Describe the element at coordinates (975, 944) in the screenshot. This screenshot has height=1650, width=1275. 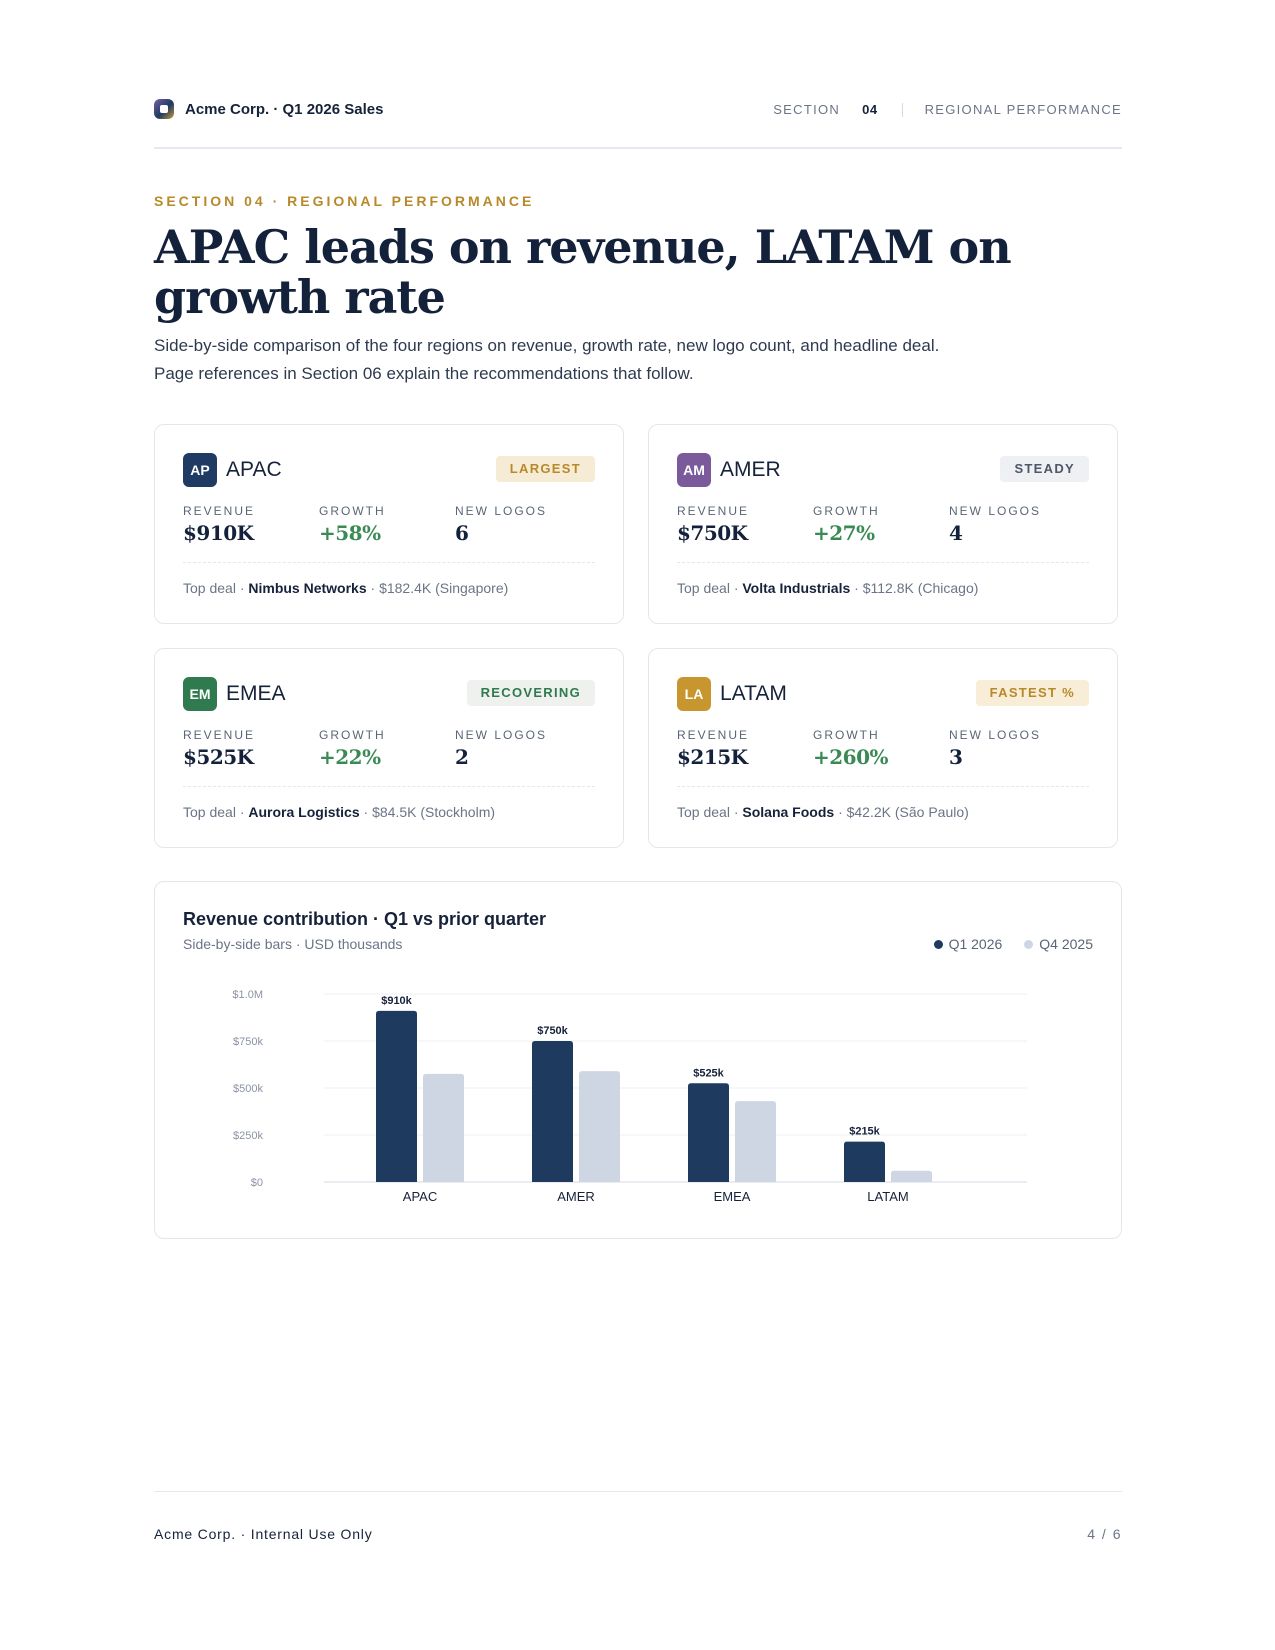
I see `legend-label: Q1 2026` at that location.